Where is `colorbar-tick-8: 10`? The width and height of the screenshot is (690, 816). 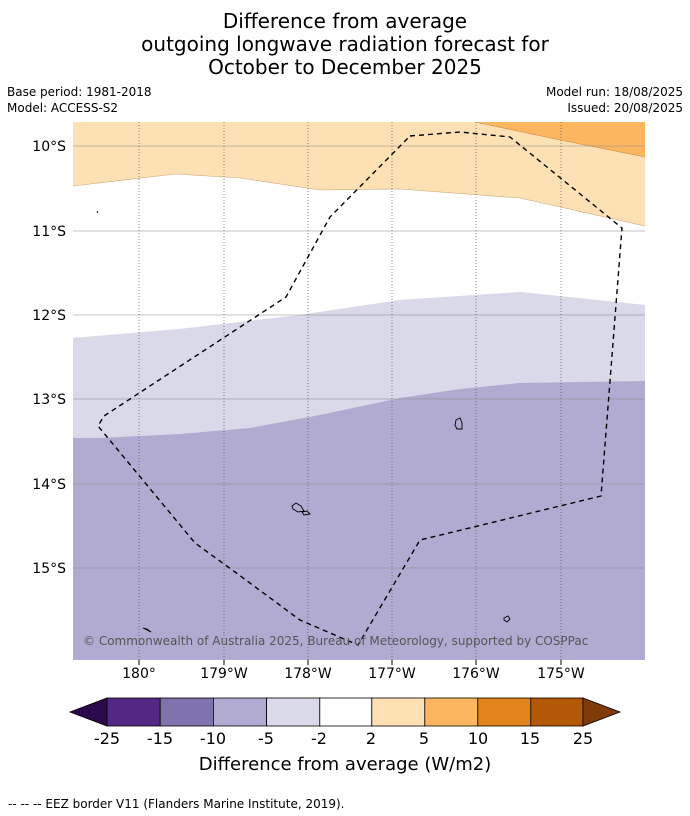
colorbar-tick-8: 10 is located at coordinates (478, 738).